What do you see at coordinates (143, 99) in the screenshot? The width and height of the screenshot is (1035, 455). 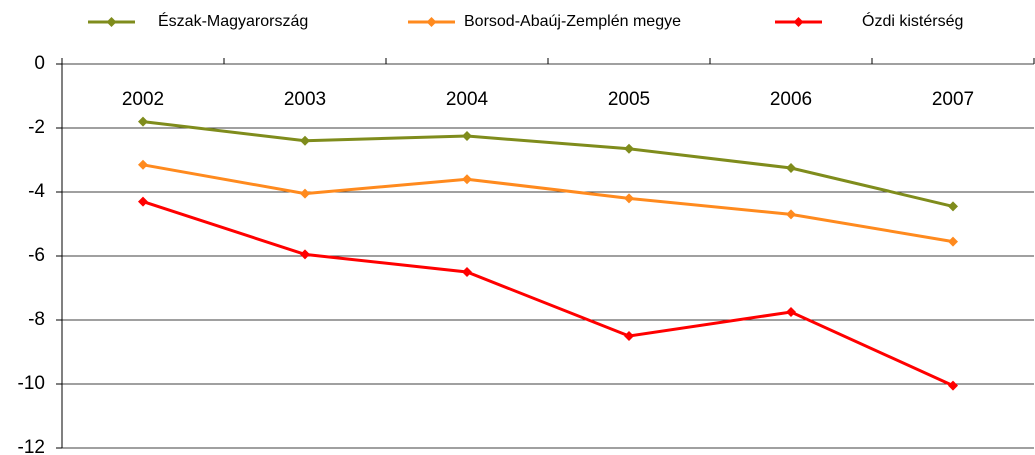 I see `x-tick-label: 2002` at bounding box center [143, 99].